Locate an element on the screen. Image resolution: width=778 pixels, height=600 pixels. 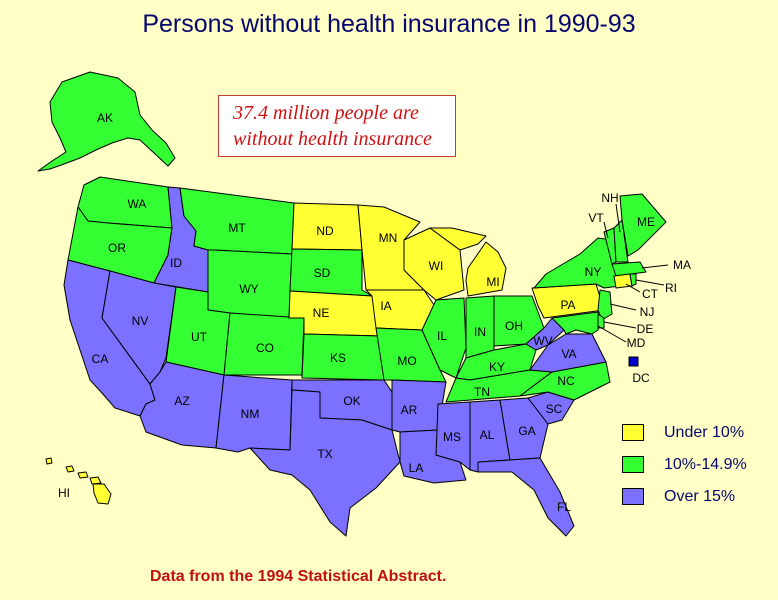
label-WI: WI is located at coordinates (436, 266).